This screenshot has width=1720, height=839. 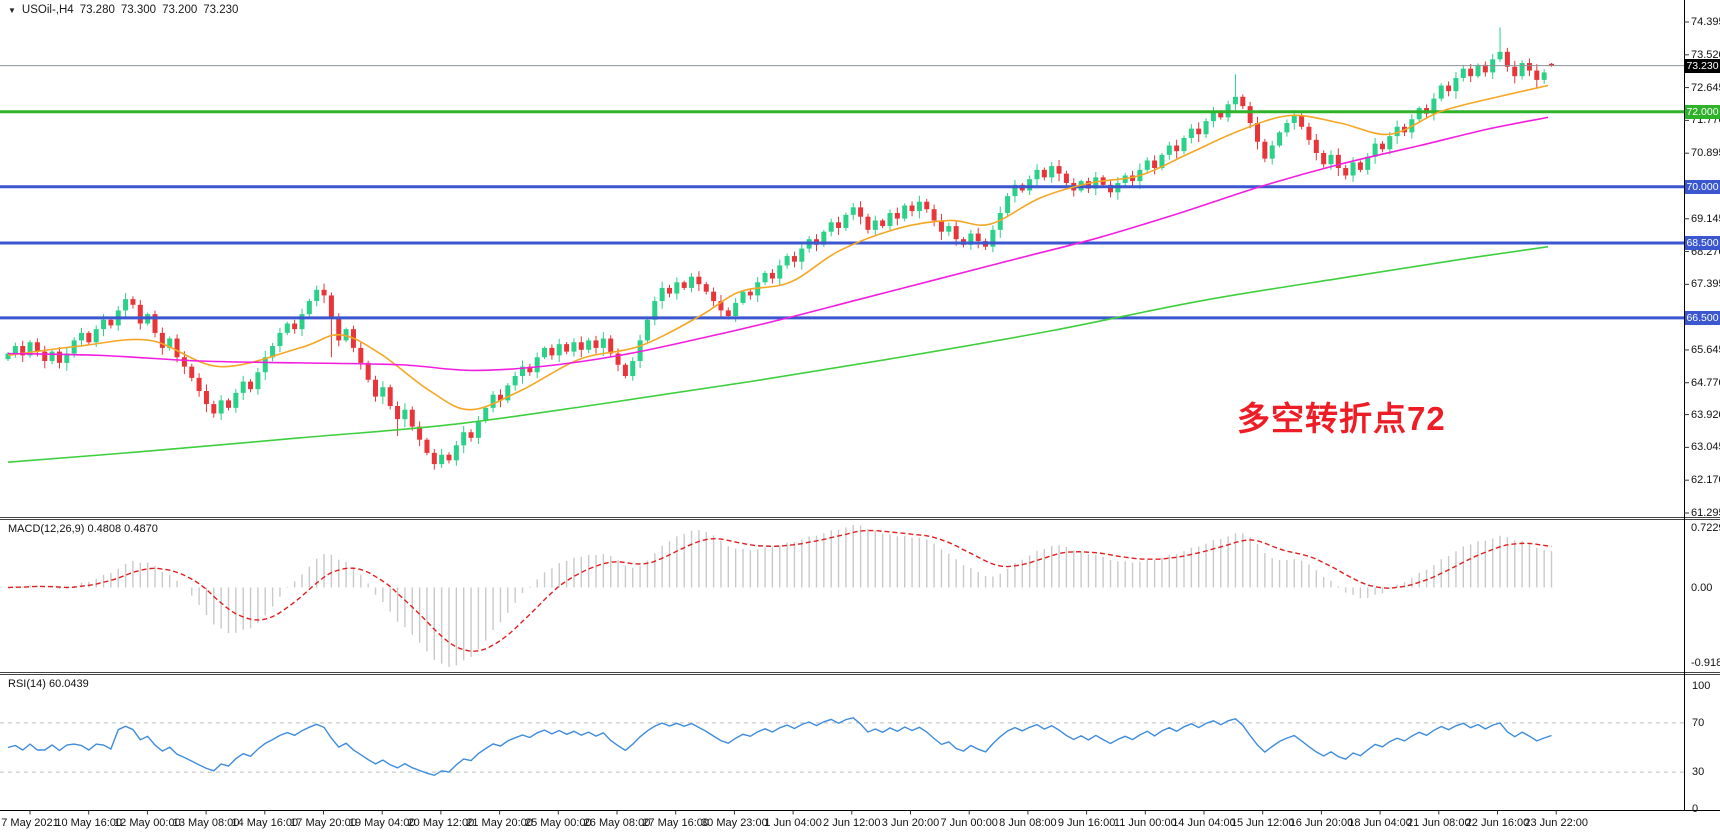 I want to click on macd-scale-label: -0.9185, so click(x=1705, y=663).